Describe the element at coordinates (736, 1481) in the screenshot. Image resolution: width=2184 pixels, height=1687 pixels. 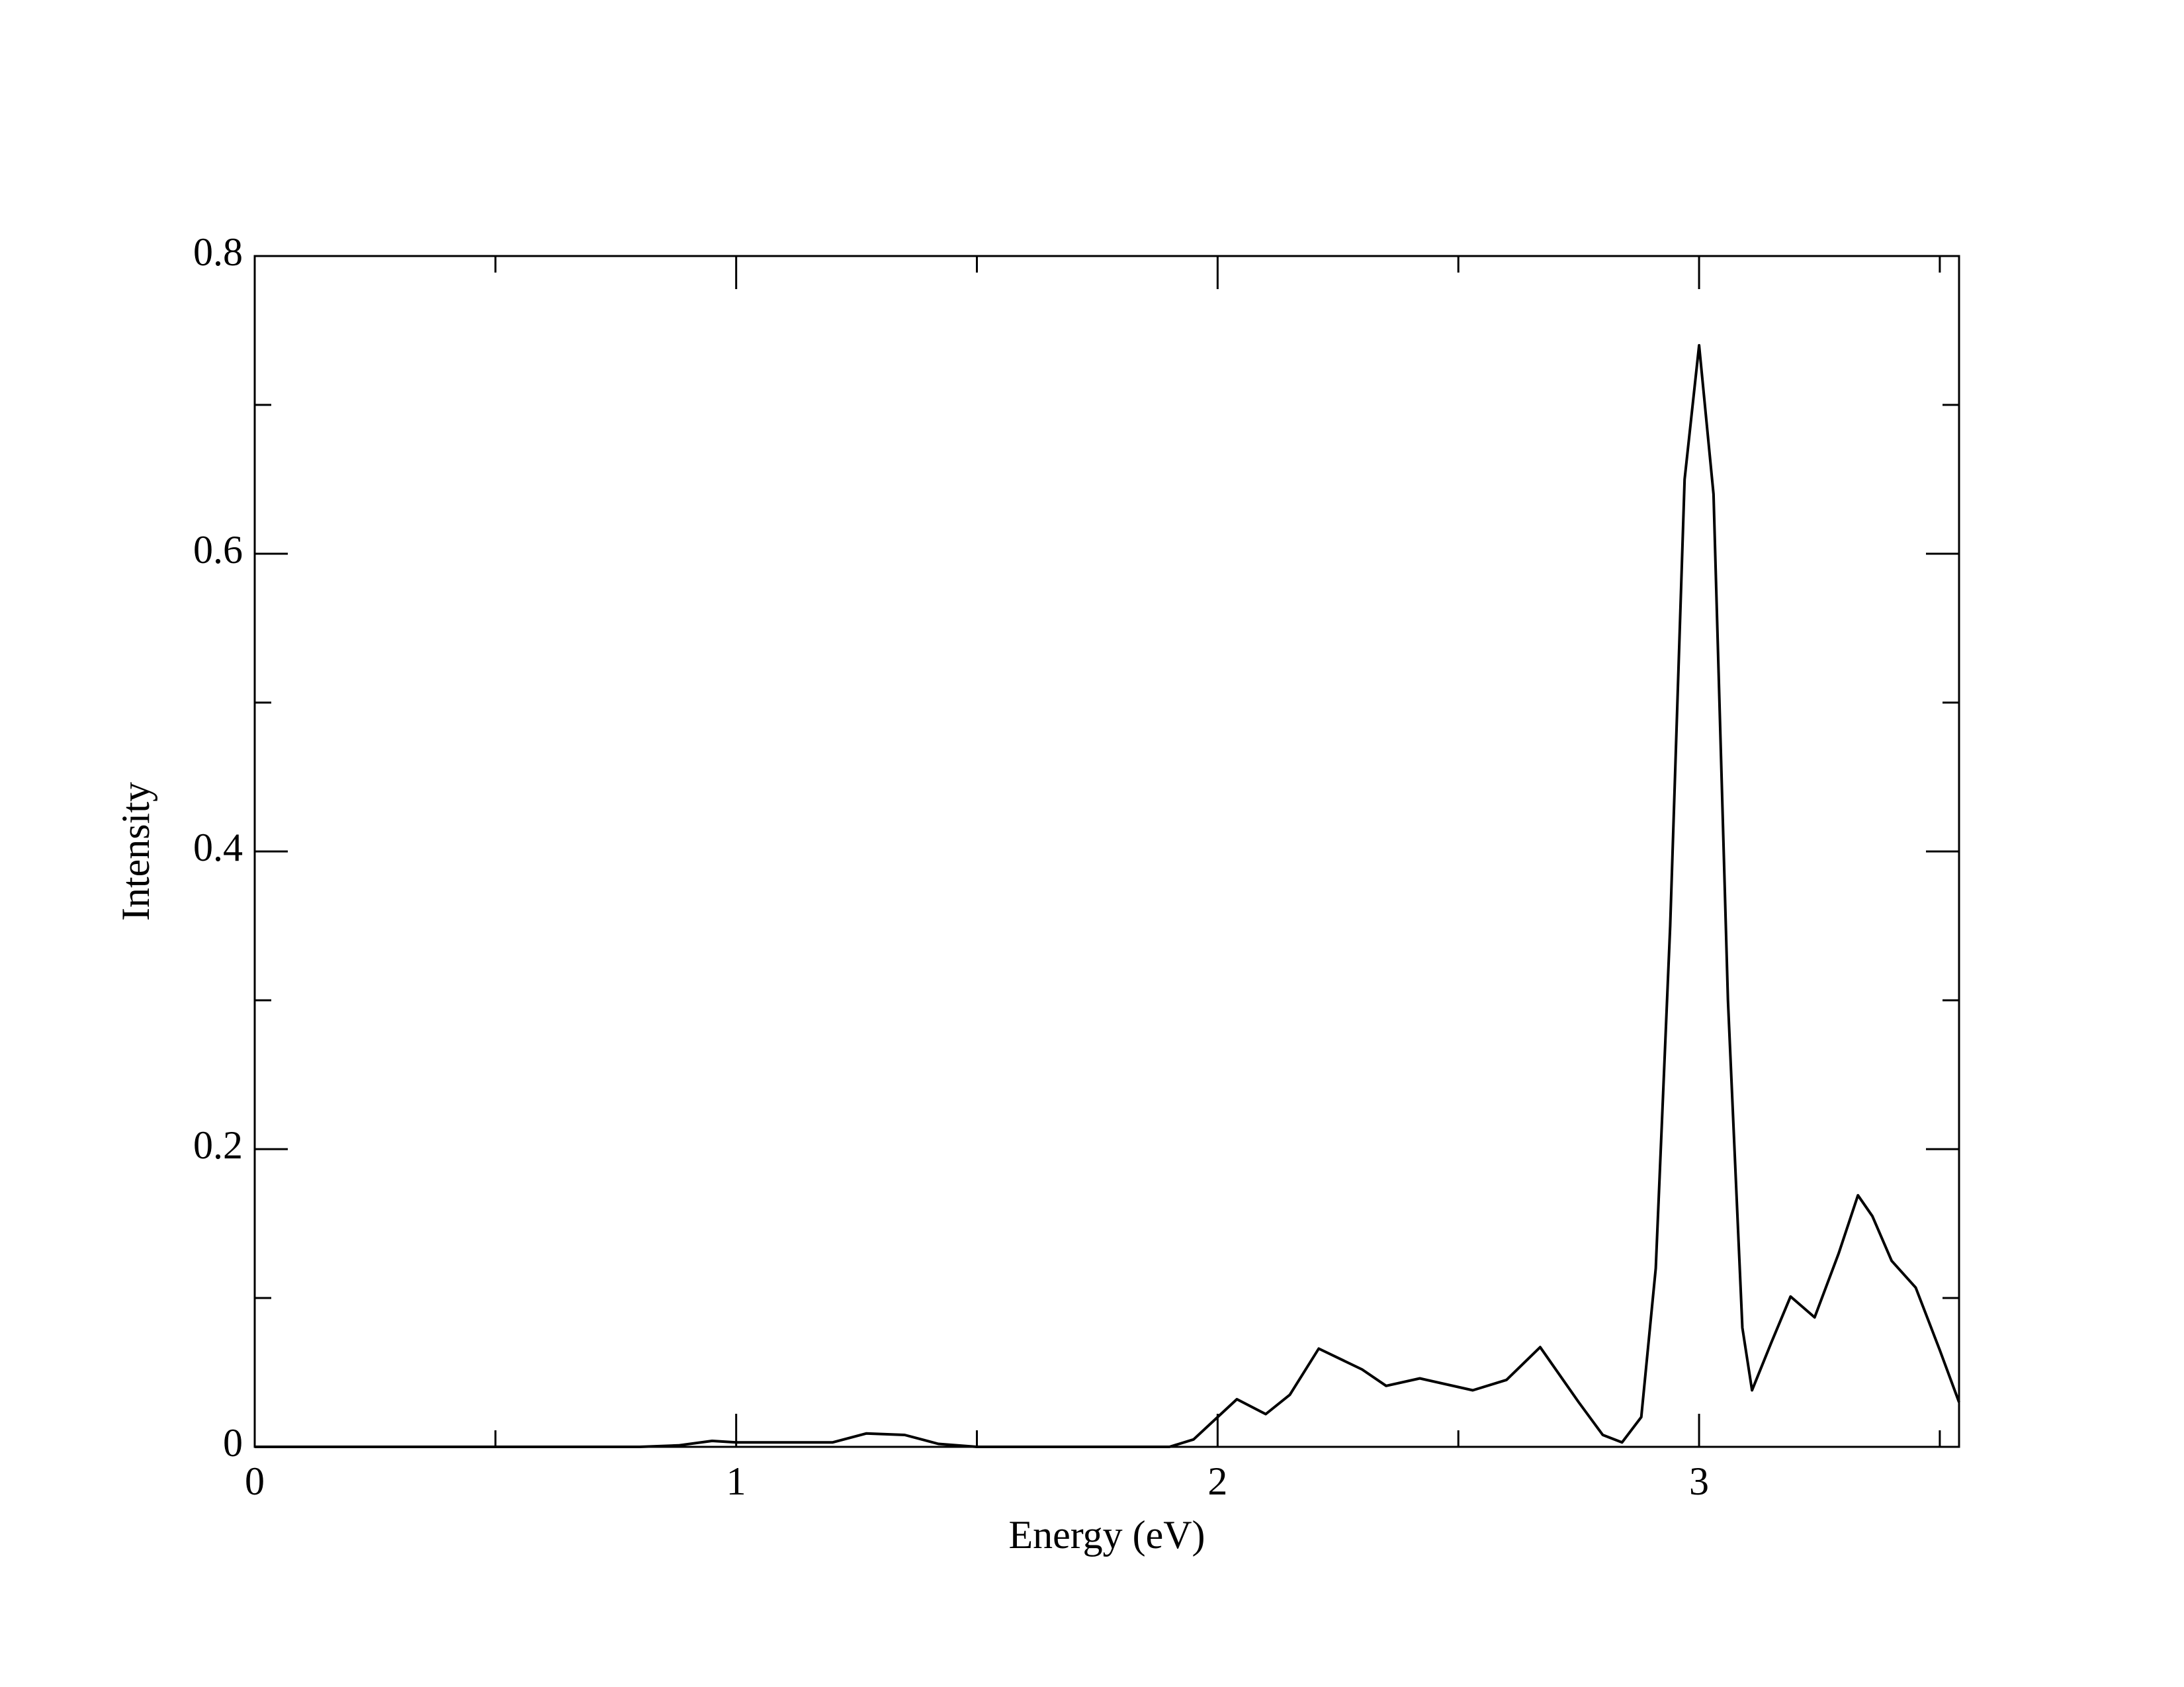
I see `x-tick-label: 1` at that location.